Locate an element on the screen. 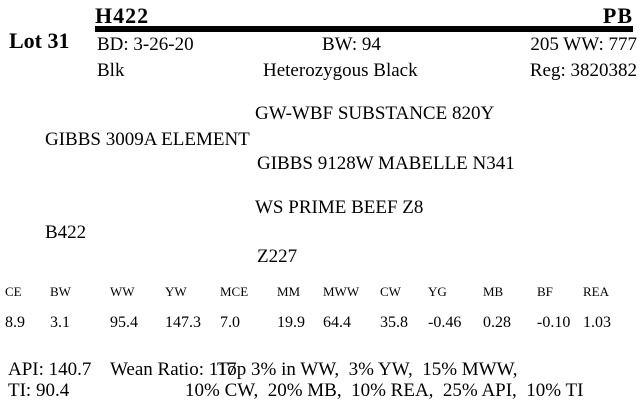  birth-date: BD: 3-26-20 is located at coordinates (145, 44).